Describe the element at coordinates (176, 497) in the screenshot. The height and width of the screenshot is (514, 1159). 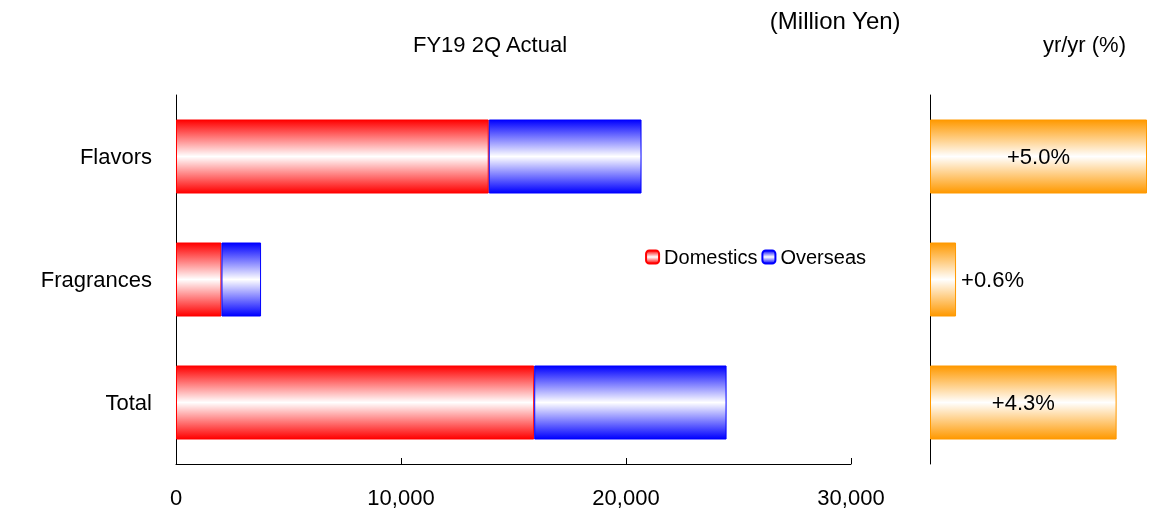
I see `x-tick-label: 0` at that location.